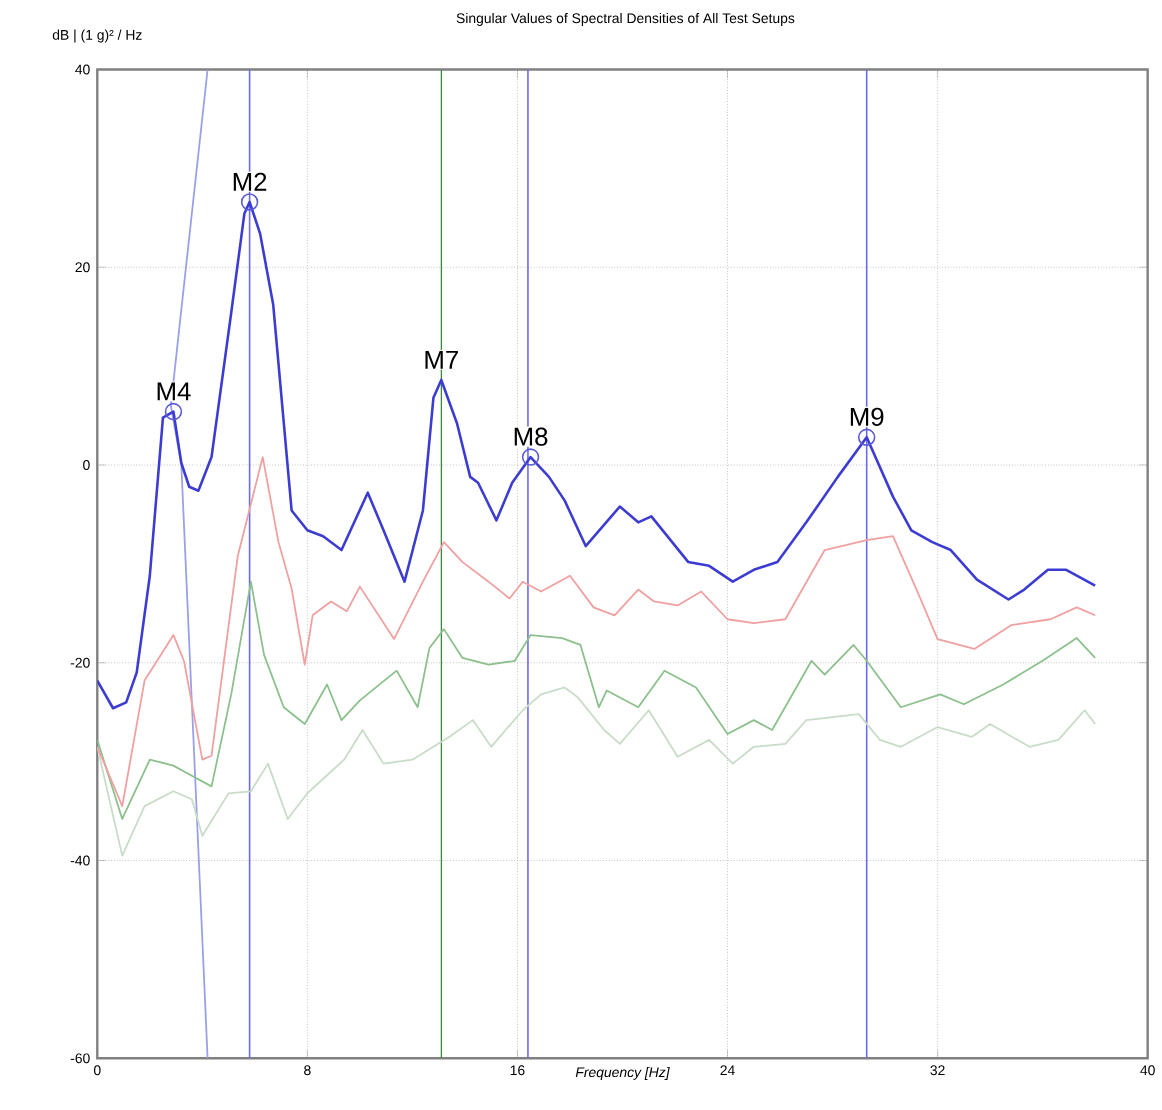  Describe the element at coordinates (441, 359) in the screenshot. I see `annotation: M7` at that location.